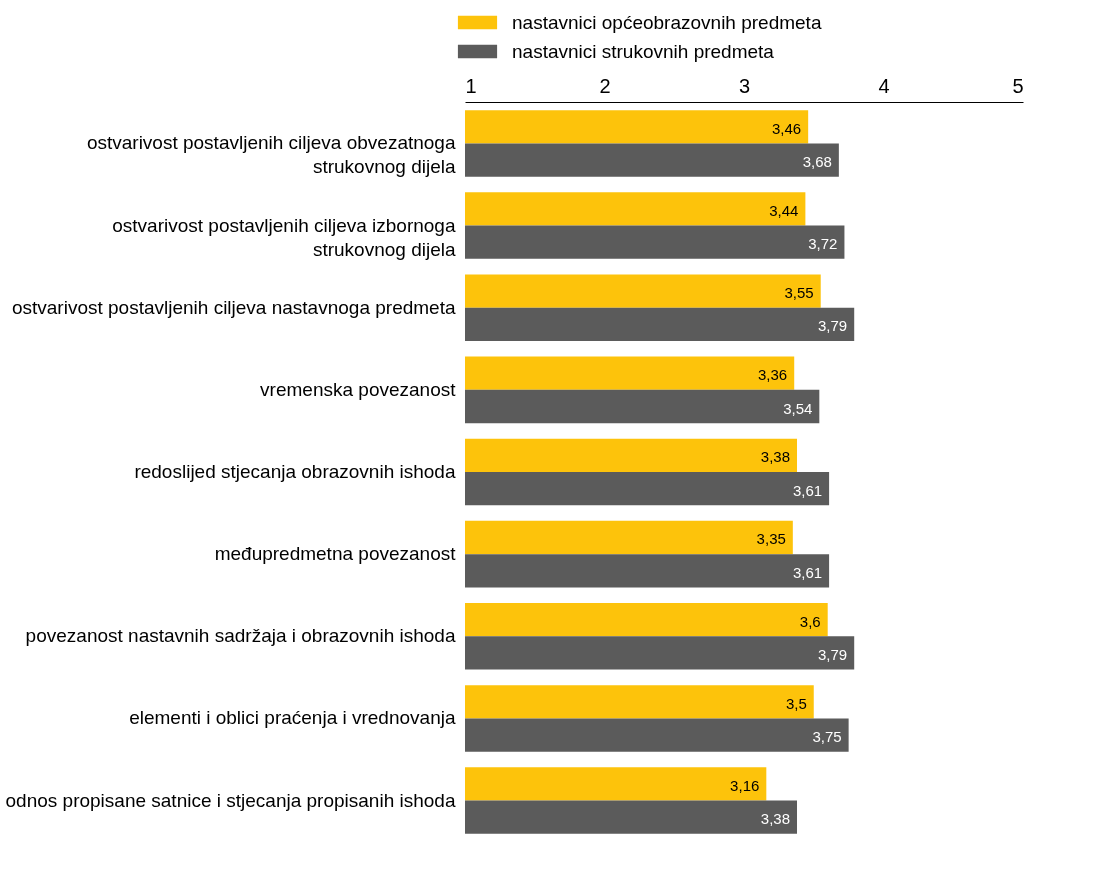 The image size is (1116, 871). Describe the element at coordinates (744, 85) in the screenshot. I see `x-tick-label: 3` at that location.